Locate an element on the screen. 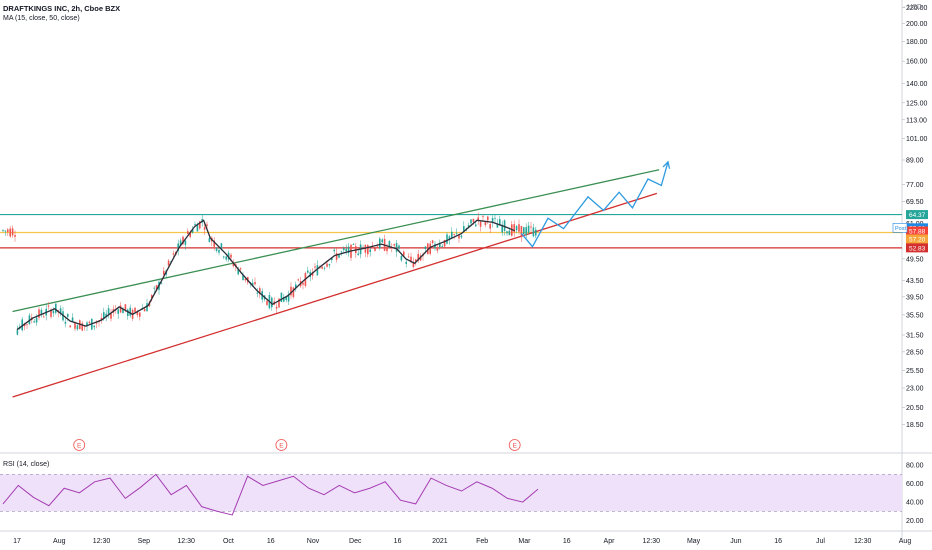 Image resolution: width=932 pixels, height=550 pixels. price-tick-label: 77.00 is located at coordinates (915, 185).